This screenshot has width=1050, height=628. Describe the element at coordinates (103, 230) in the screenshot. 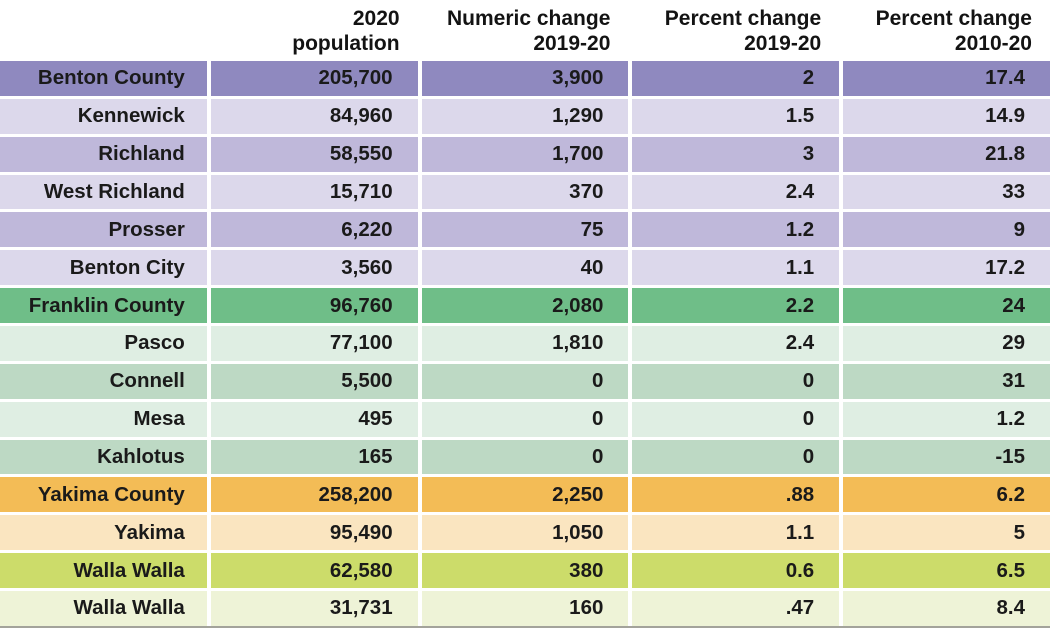

I see `row-label-cell: Prosser` at that location.